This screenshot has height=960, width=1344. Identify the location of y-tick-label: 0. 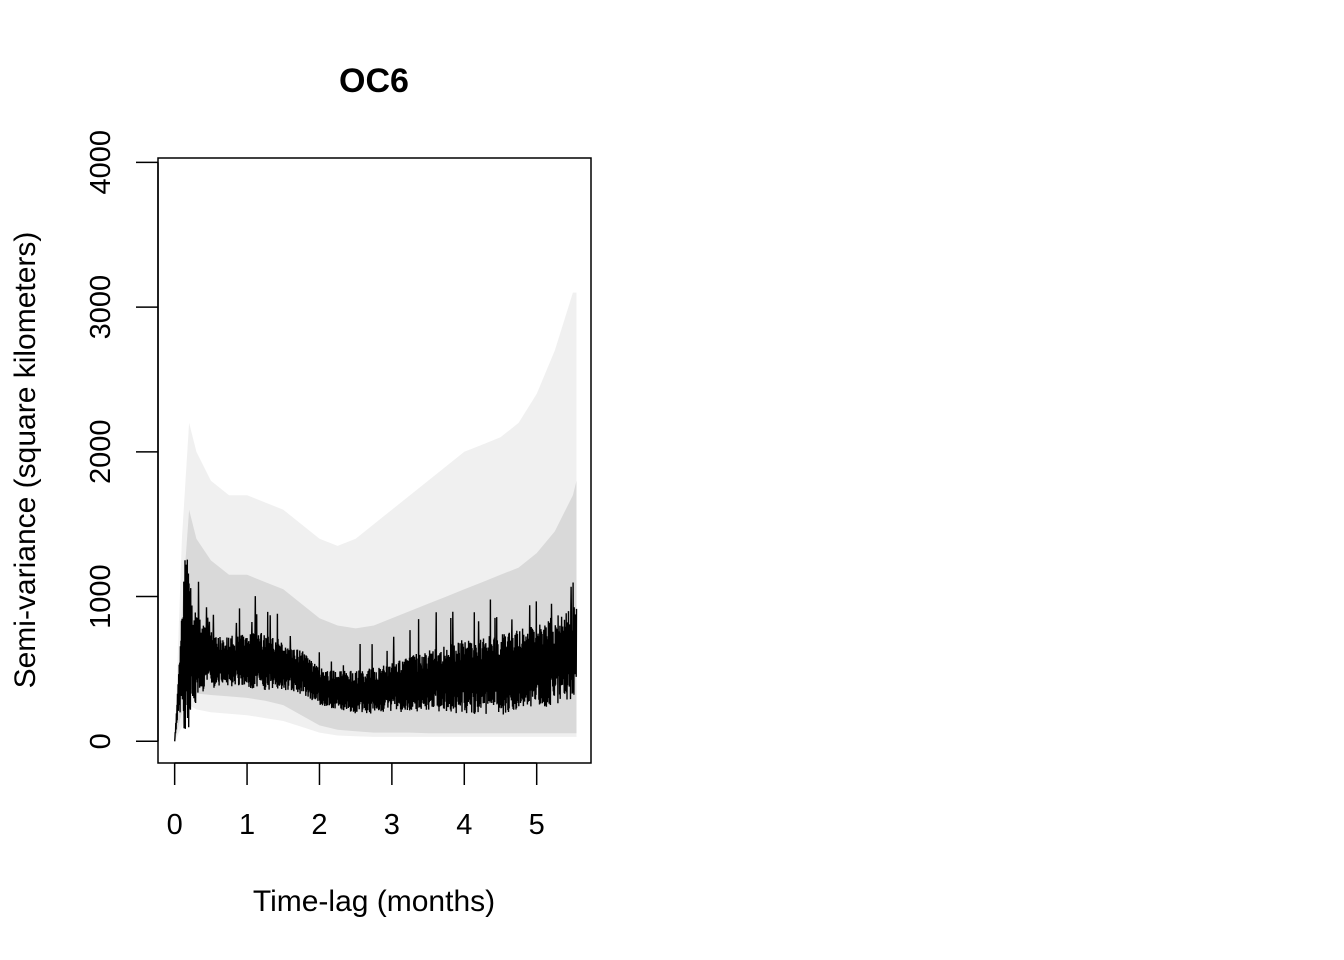
(101, 741).